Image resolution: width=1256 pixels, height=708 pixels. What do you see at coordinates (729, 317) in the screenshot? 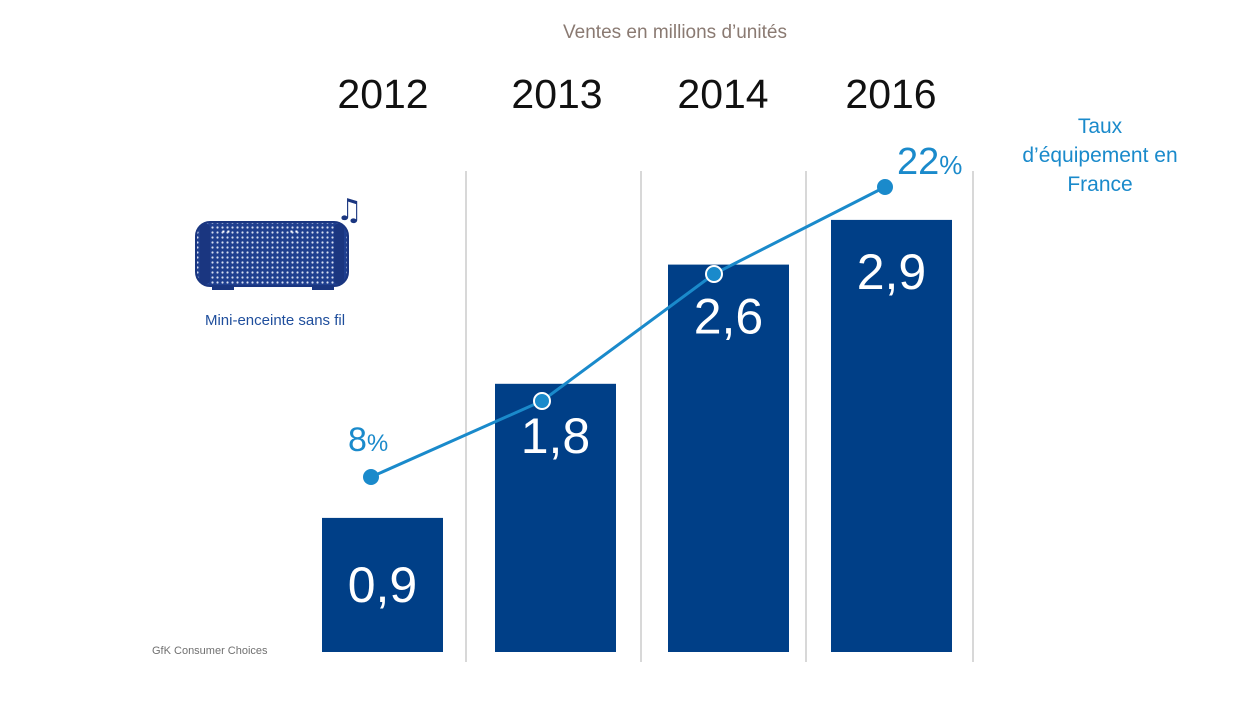
I see `bar-value-label: 2,6` at bounding box center [729, 317].